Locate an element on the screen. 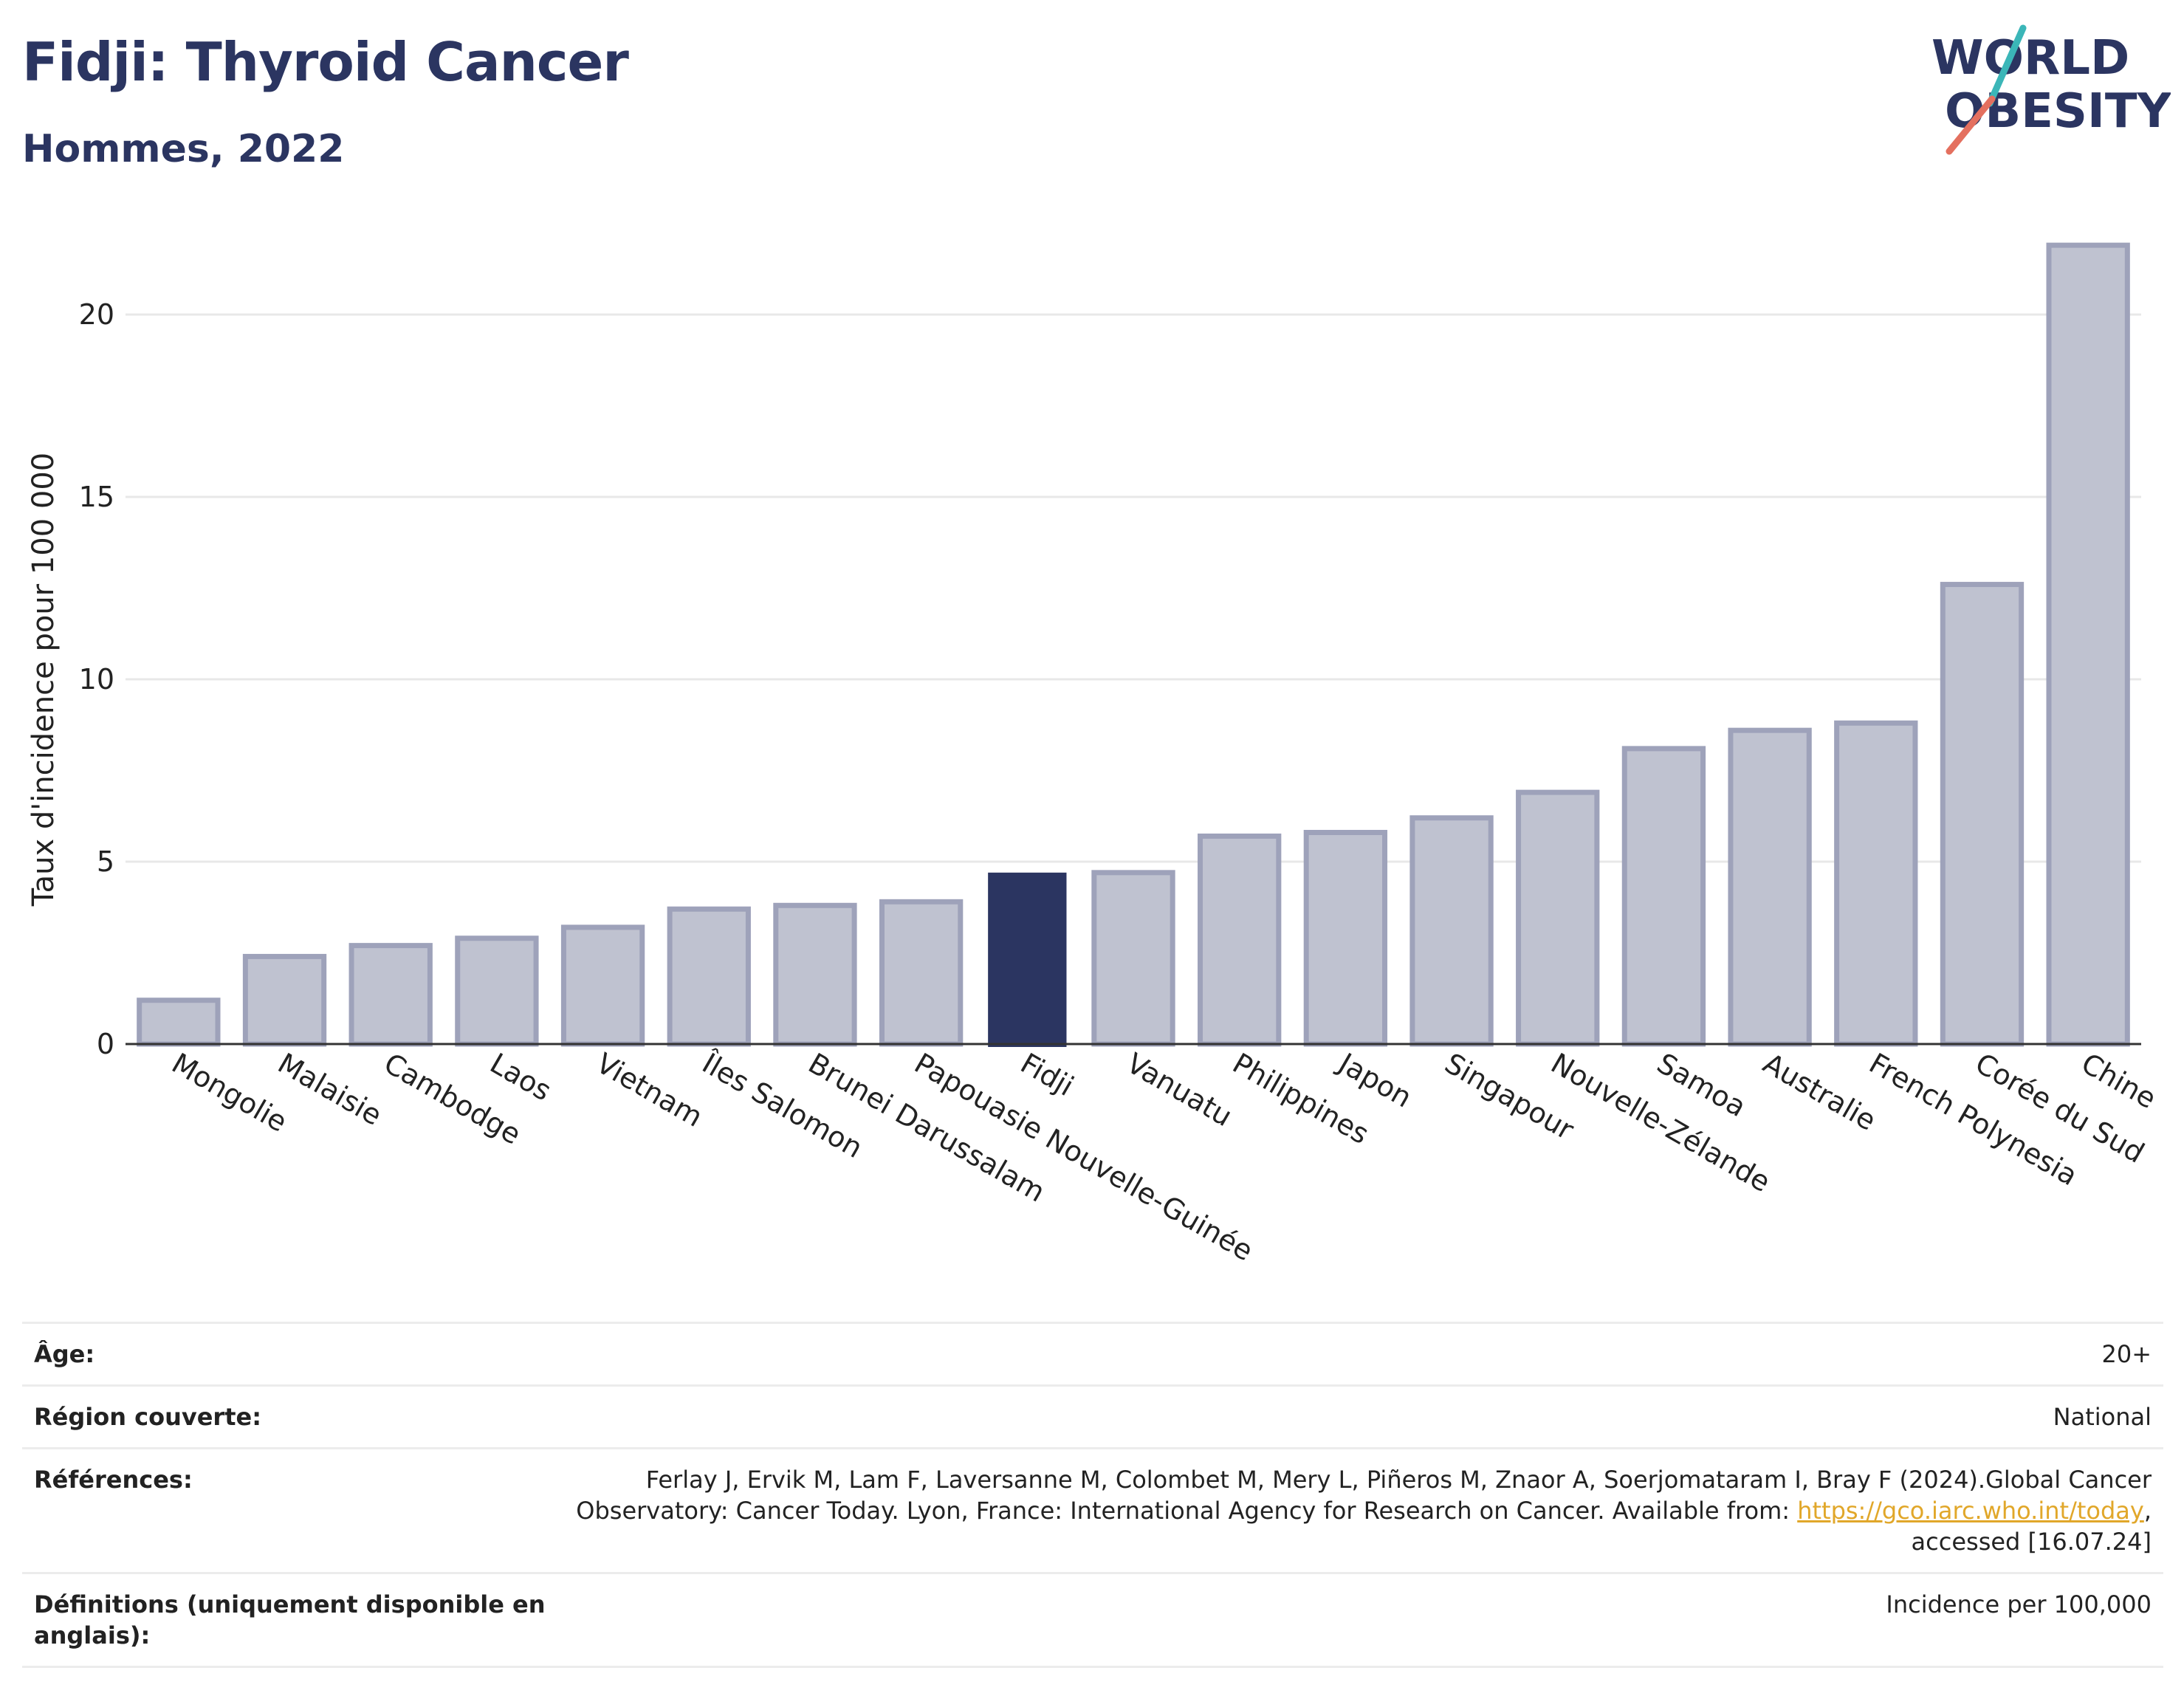 The width and height of the screenshot is (2184, 1696). bar-corée-du-sud is located at coordinates (1983, 814).